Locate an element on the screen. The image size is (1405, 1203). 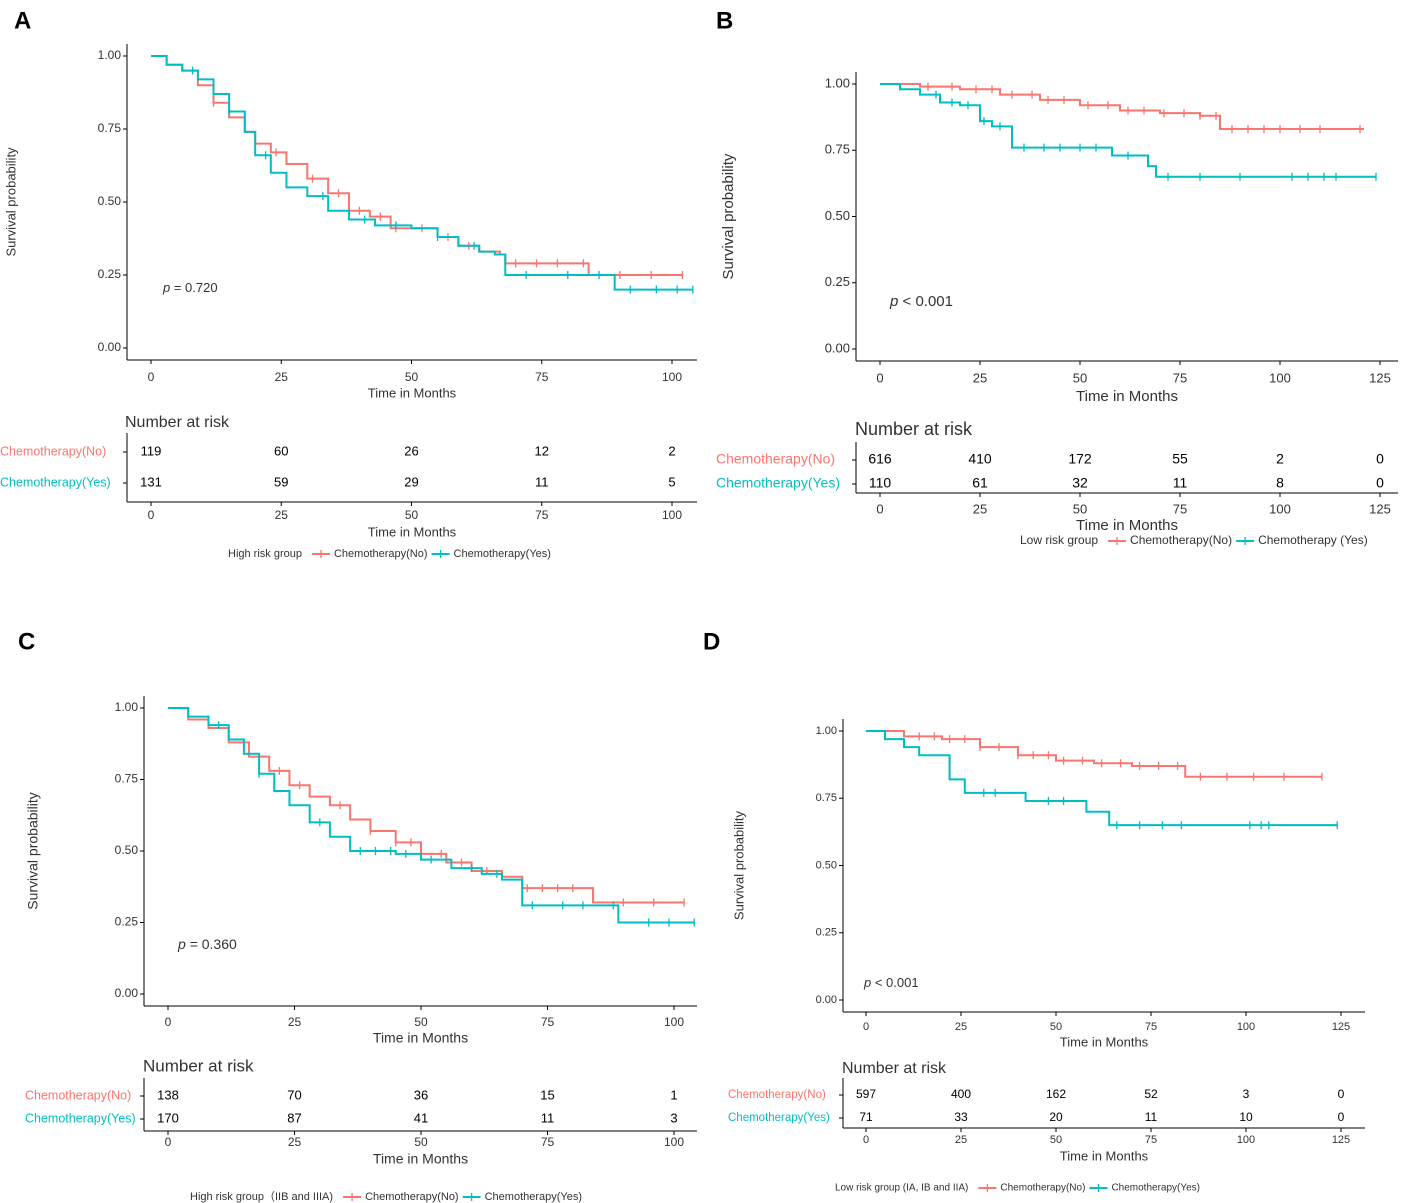
risk-count-yes: 0 is located at coordinates (1341, 1117).